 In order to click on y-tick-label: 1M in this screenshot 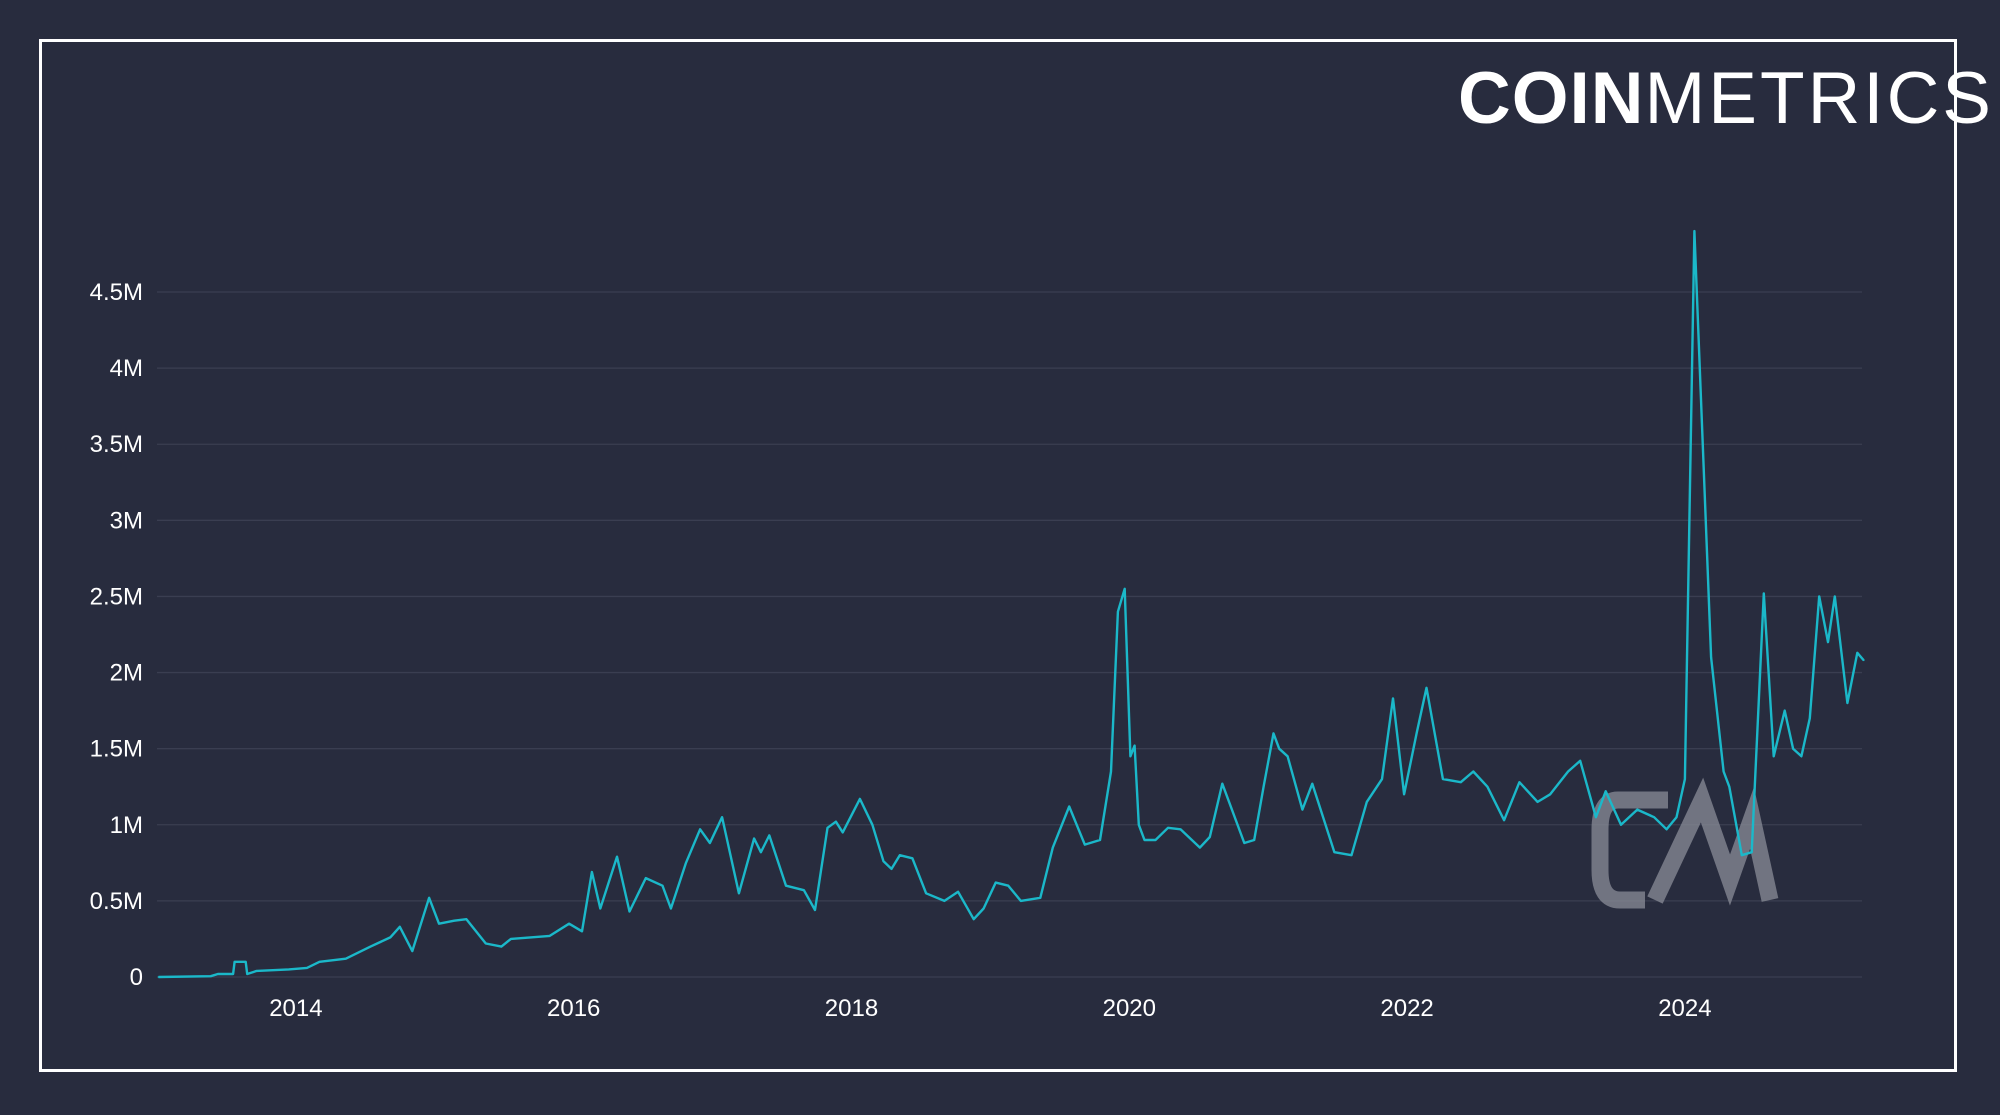, I will do `click(126, 825)`.